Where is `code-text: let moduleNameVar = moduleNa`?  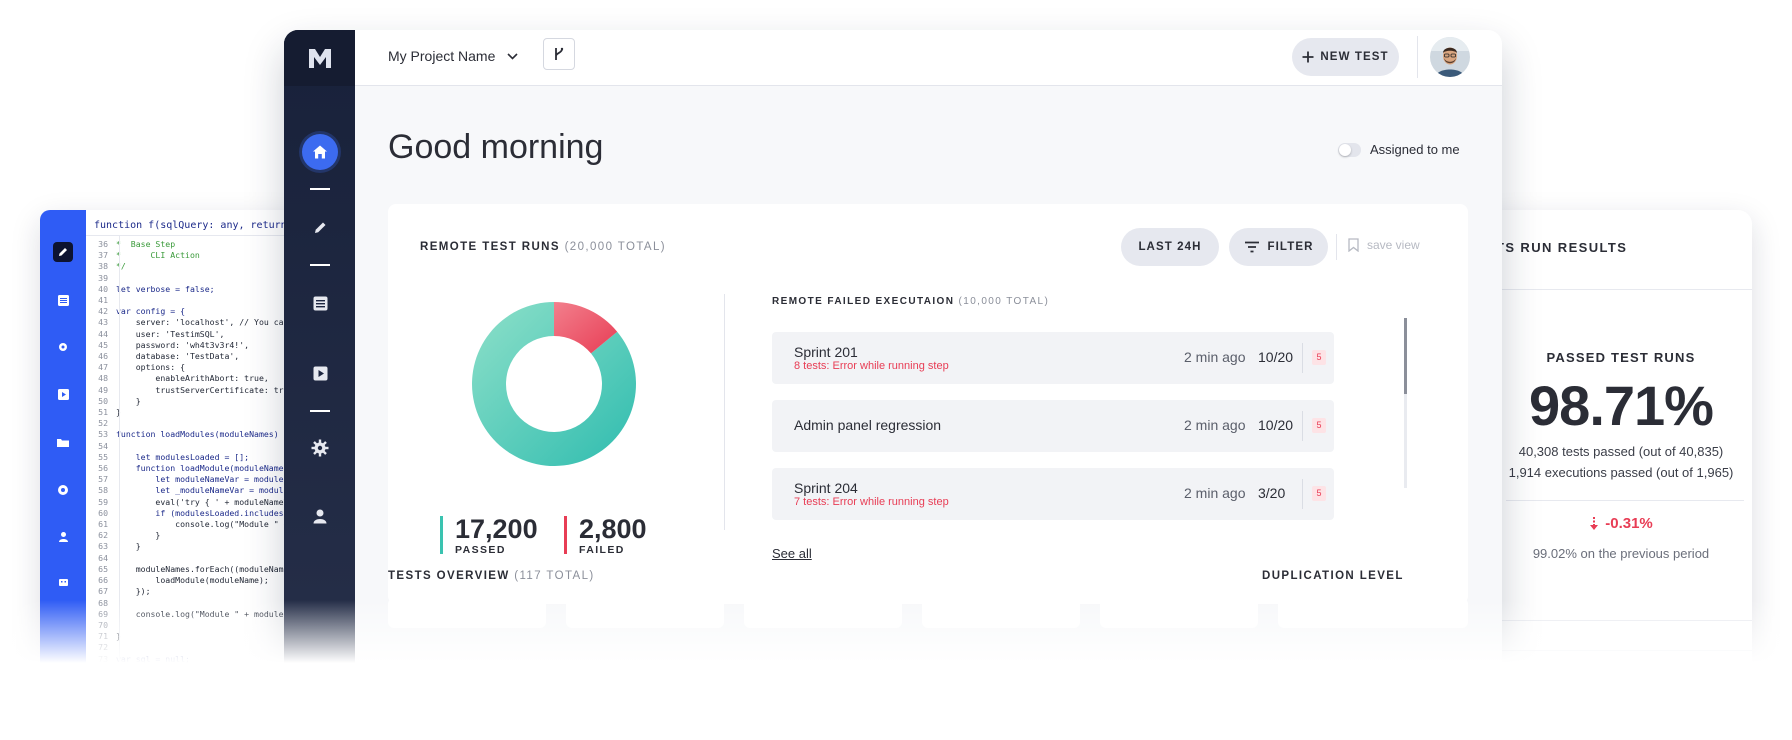 code-text: let moduleNameVar = moduleNa is located at coordinates (205, 479).